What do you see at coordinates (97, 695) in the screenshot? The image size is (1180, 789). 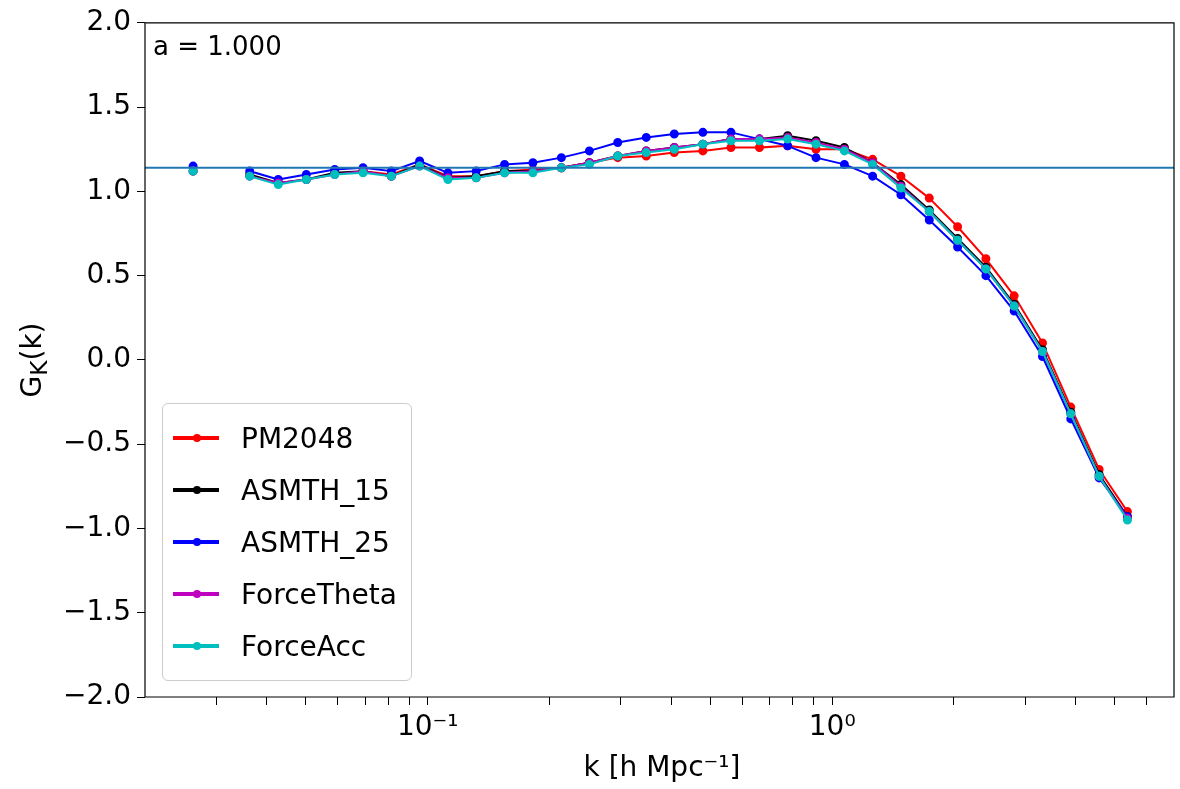 I see `y-tick-label: −2.0` at bounding box center [97, 695].